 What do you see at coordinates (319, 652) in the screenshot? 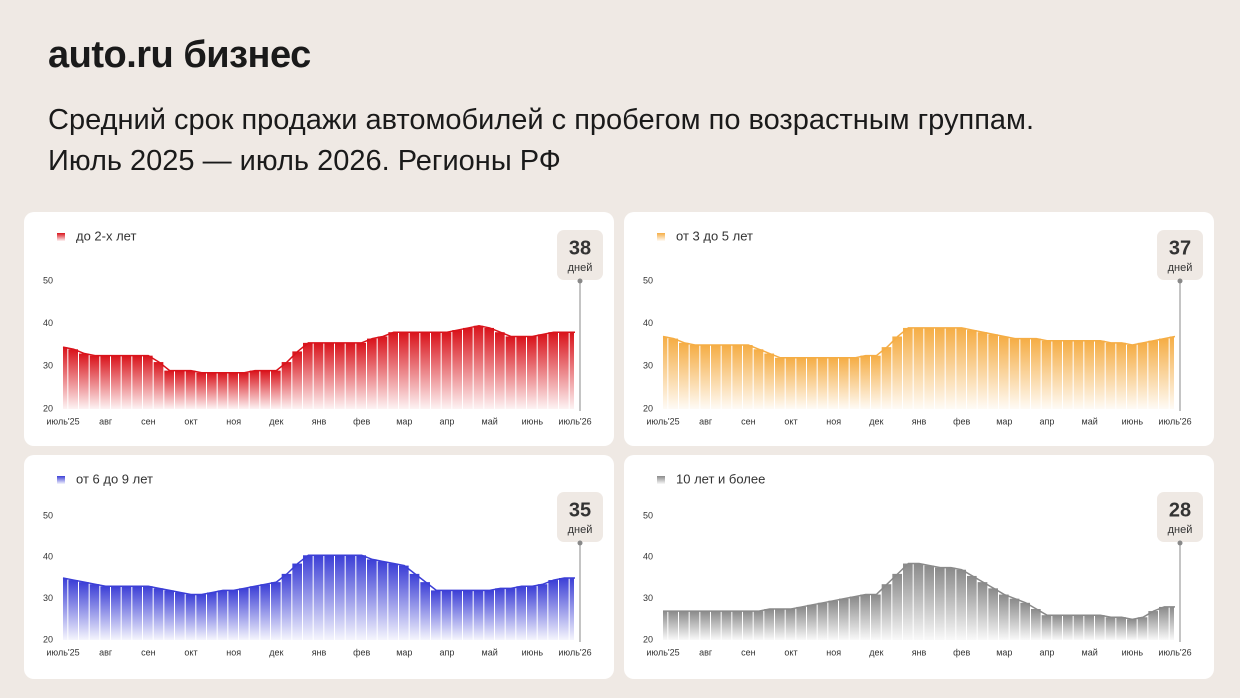
I see `x-tick-label: янв` at bounding box center [319, 652].